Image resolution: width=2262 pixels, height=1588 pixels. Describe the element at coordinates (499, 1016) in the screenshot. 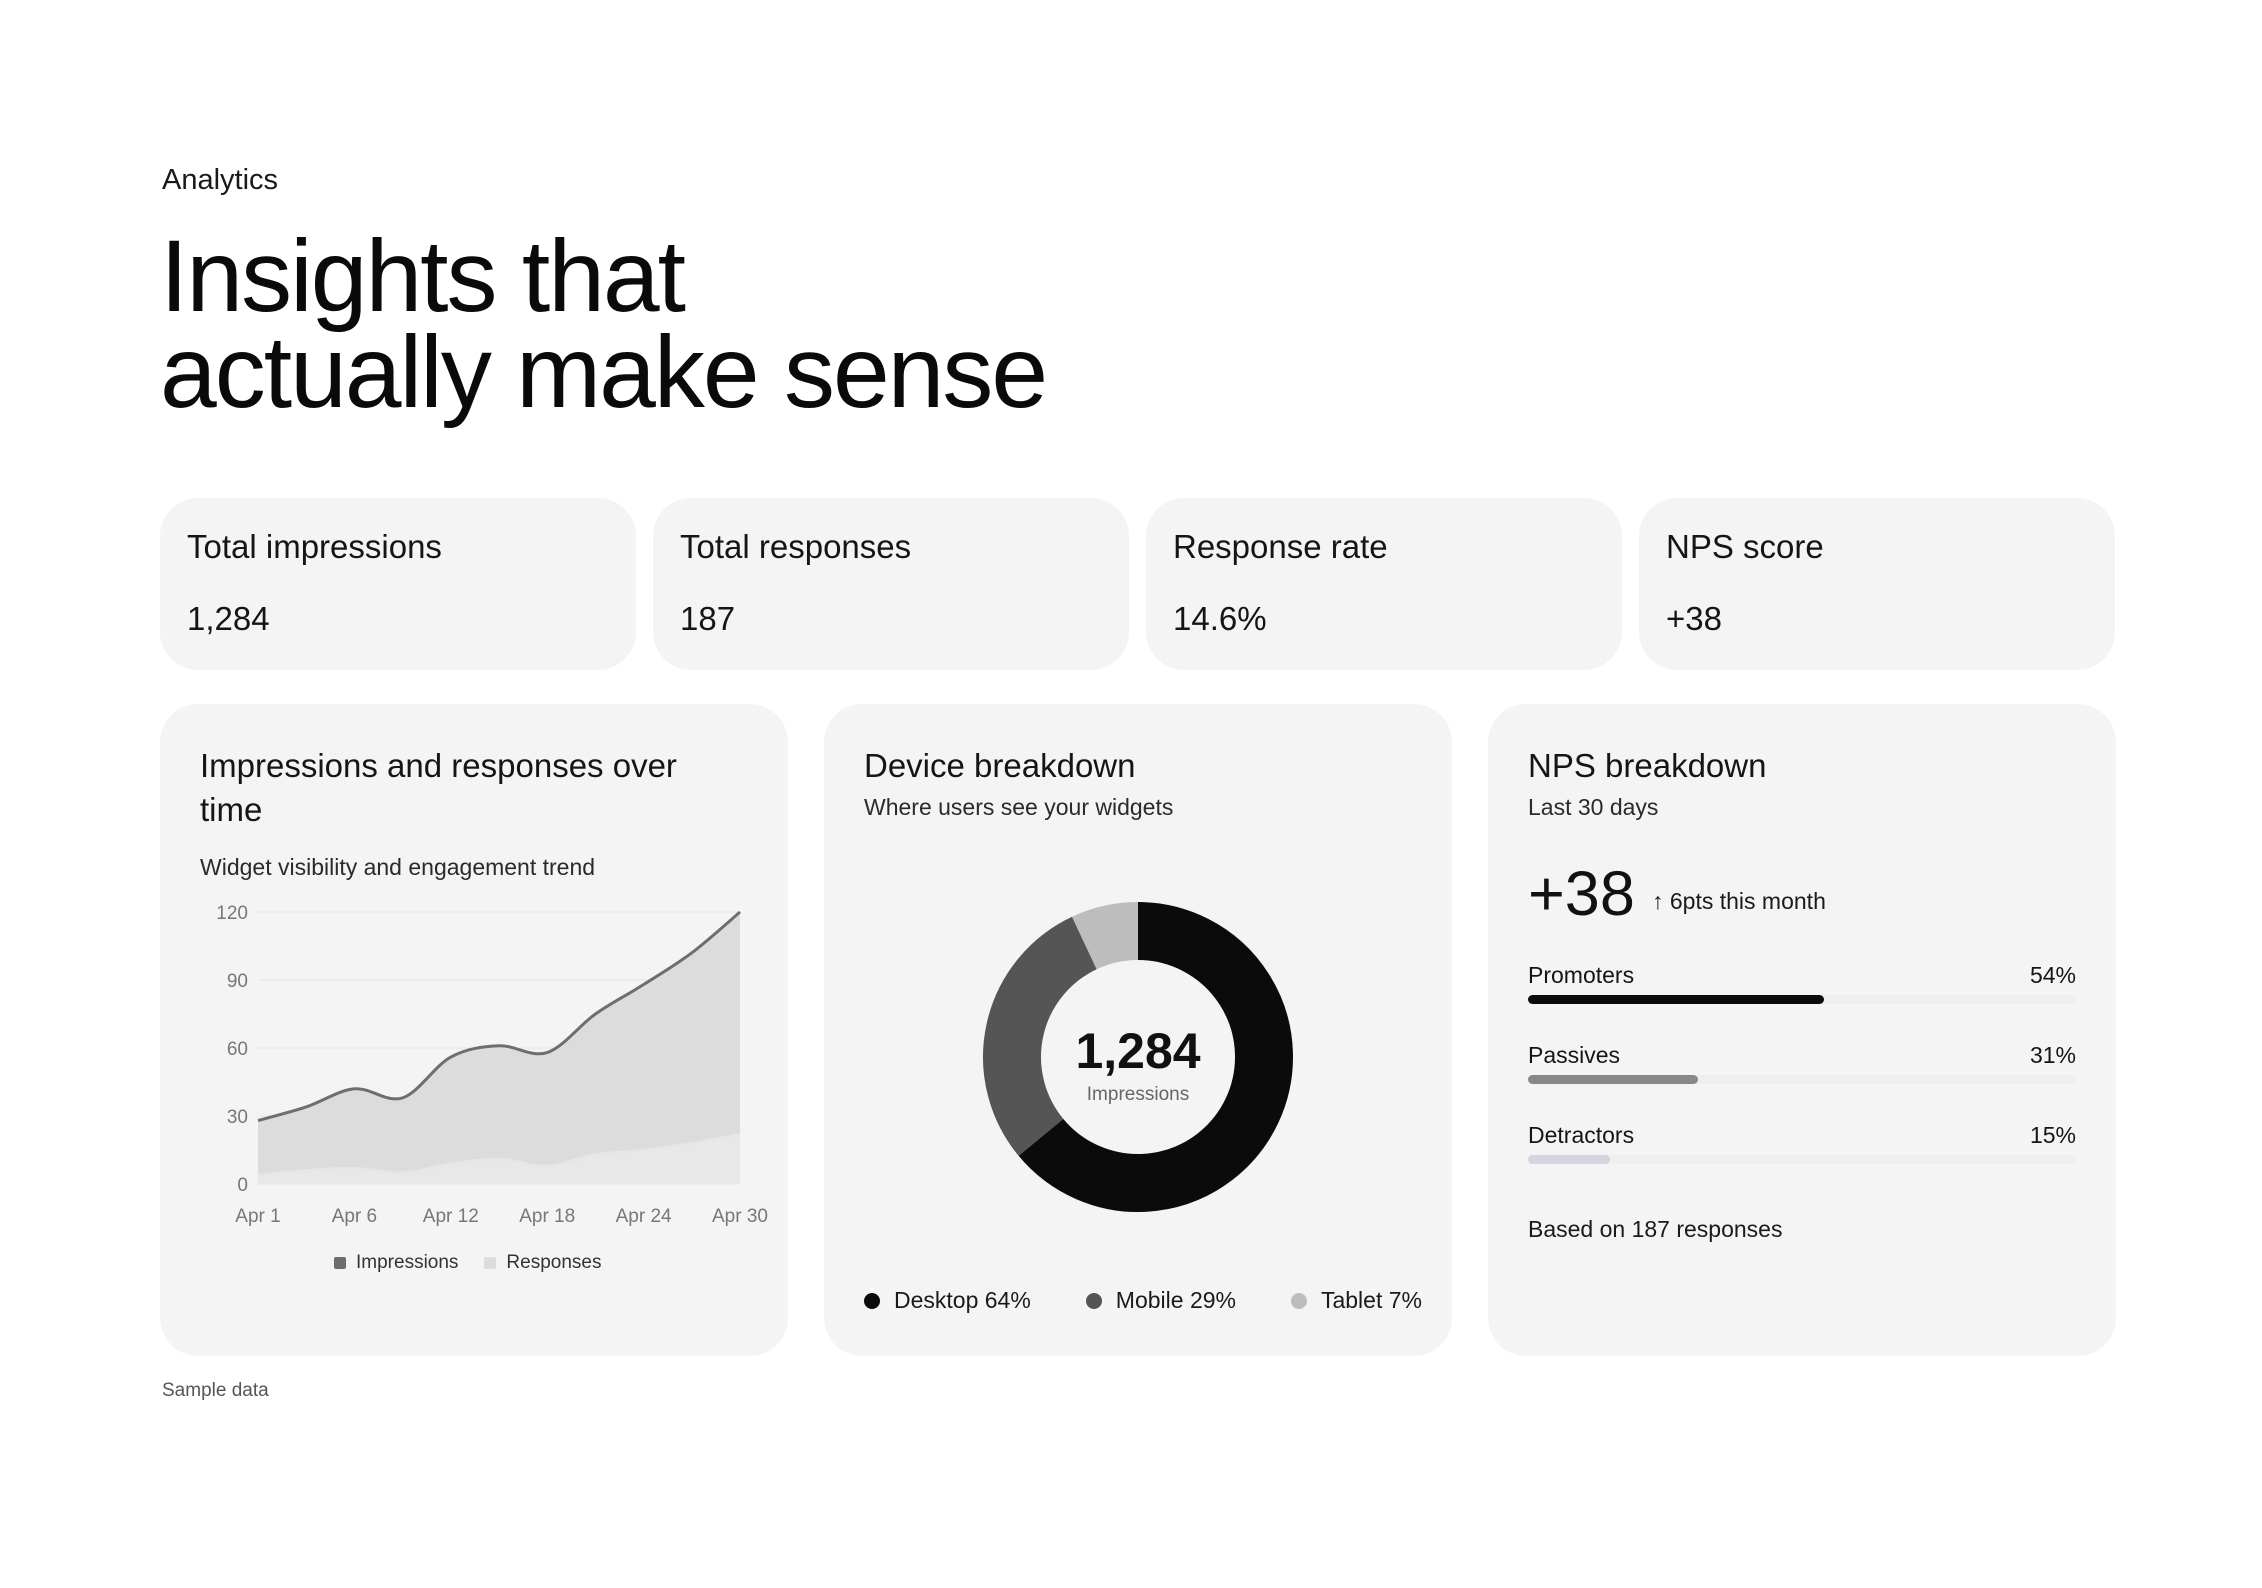

I see `line-impressions` at that location.